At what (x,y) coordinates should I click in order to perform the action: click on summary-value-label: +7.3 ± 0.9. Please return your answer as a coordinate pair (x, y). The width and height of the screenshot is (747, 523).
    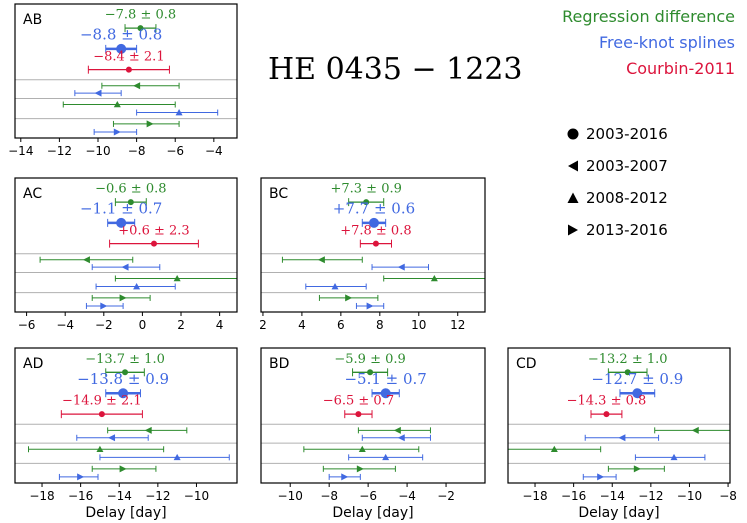
    Looking at the image, I should click on (365, 189).